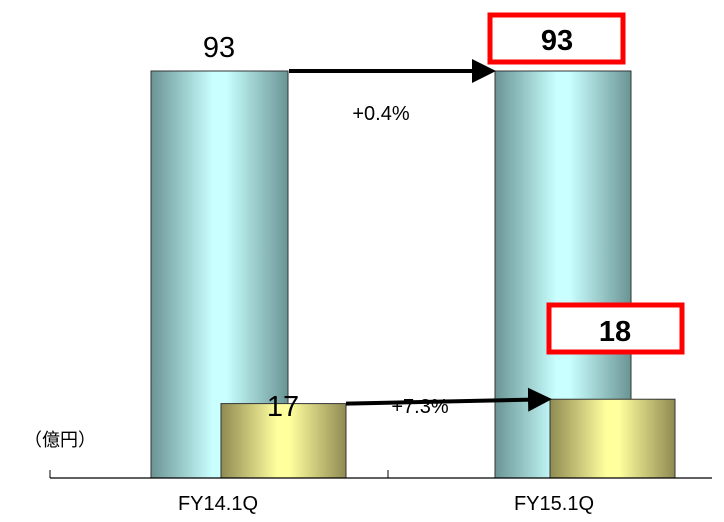  I want to click on change-arrow-series1, so click(448, 399).